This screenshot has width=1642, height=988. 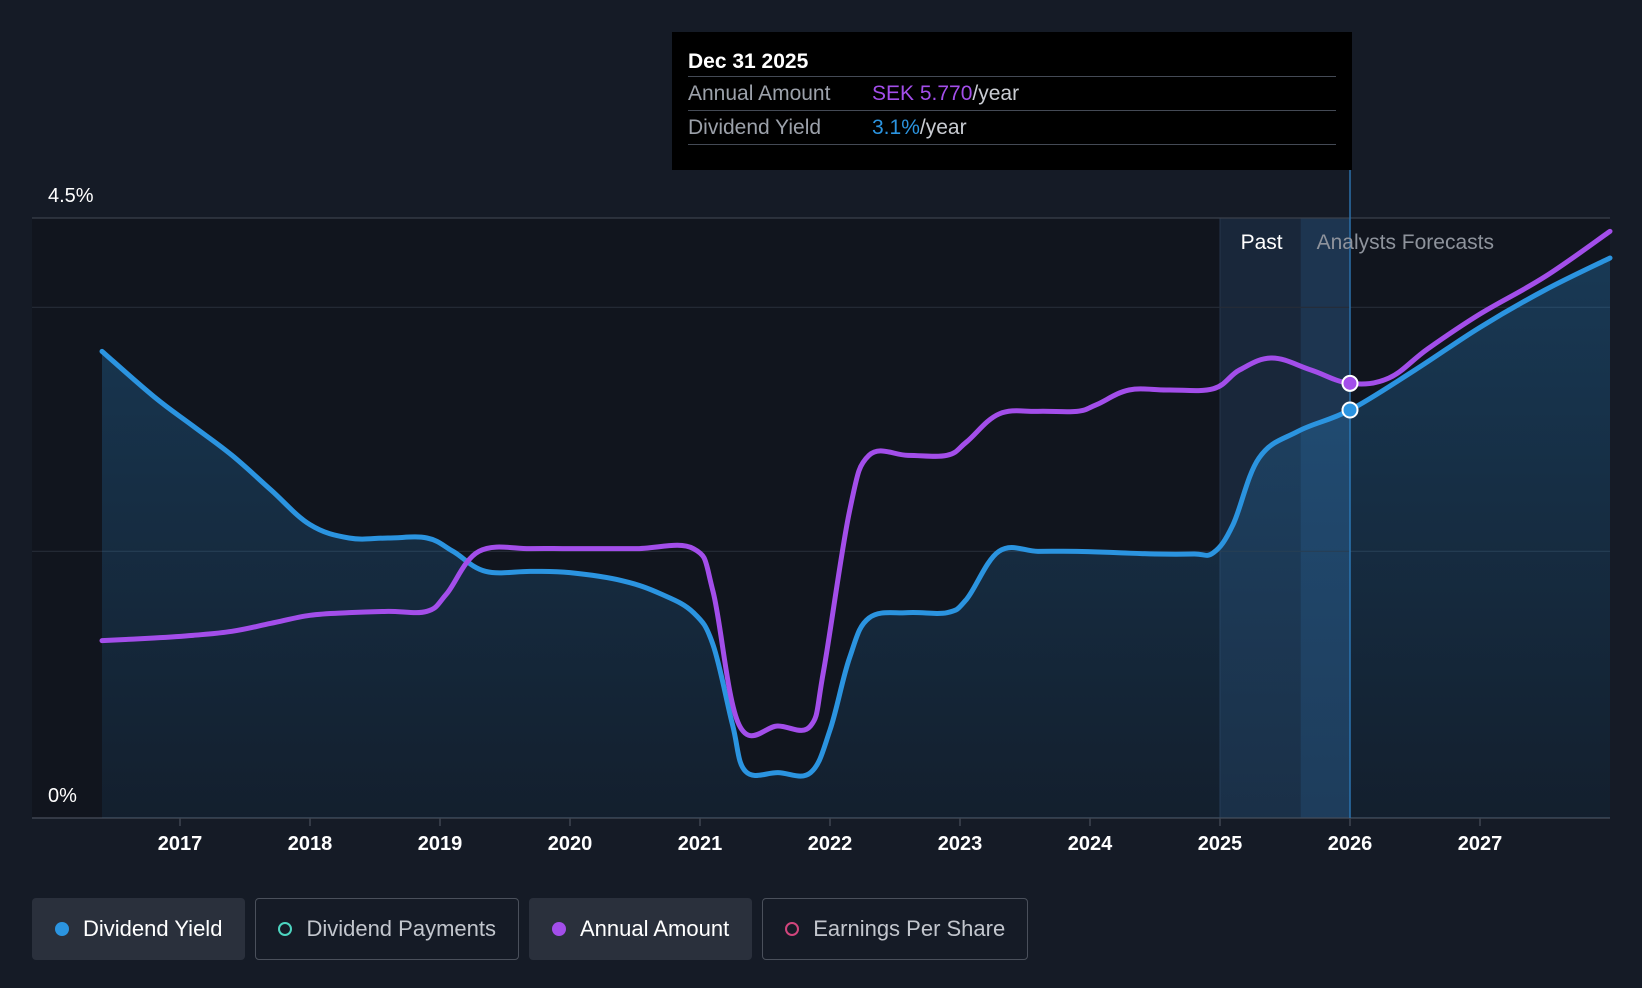 What do you see at coordinates (558, 929) in the screenshot?
I see `annual-amount-dot-icon` at bounding box center [558, 929].